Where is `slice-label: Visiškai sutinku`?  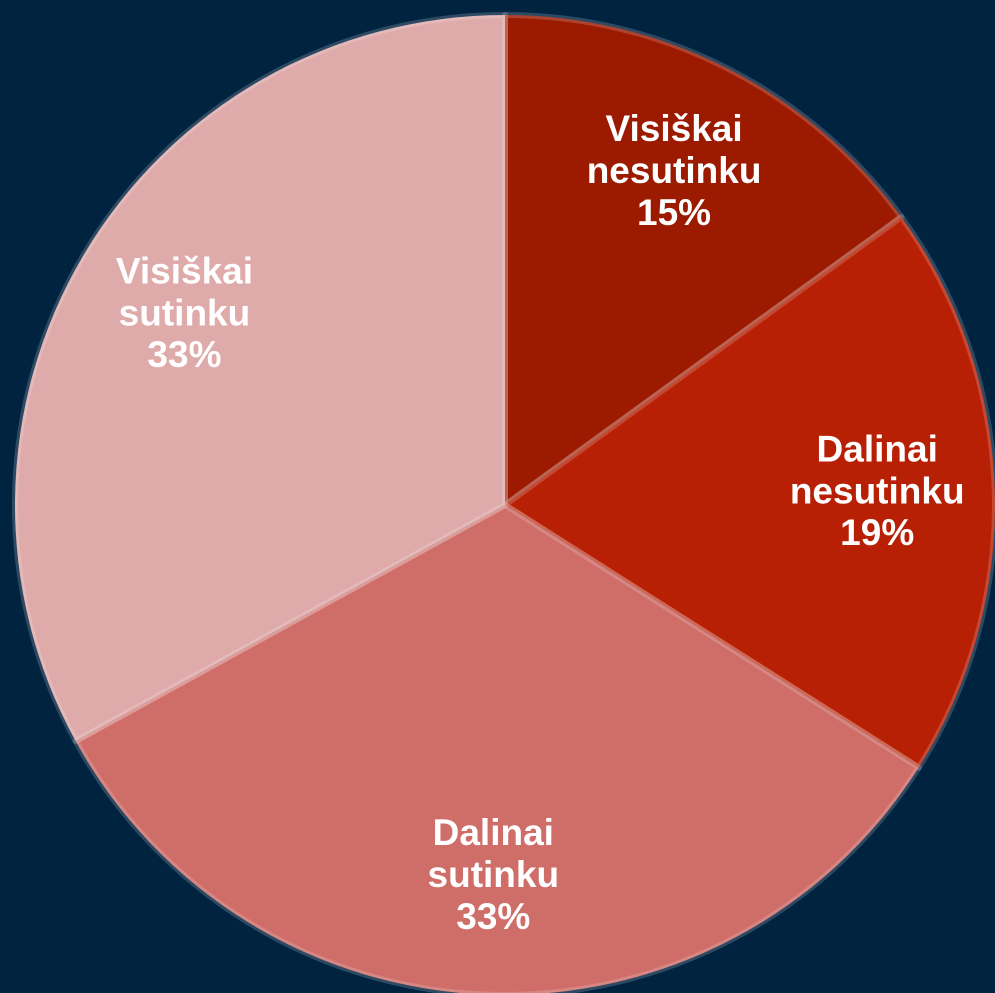
slice-label: Visiškai sutinku is located at coordinates (184, 291).